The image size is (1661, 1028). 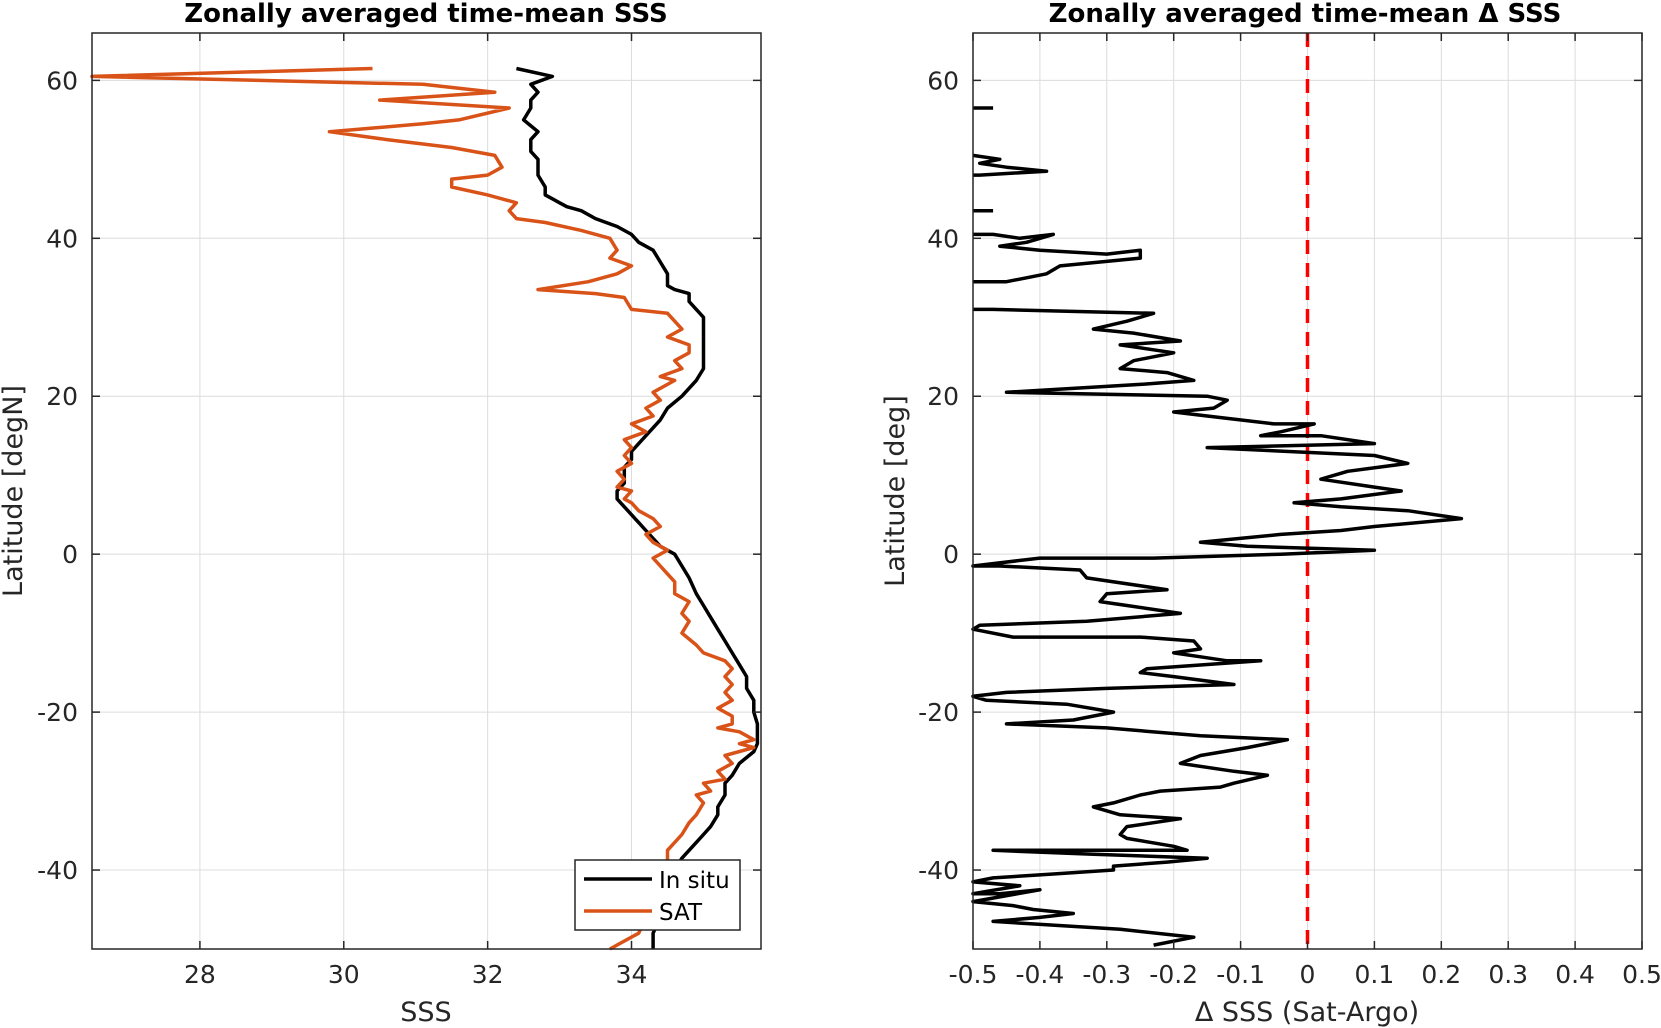 What do you see at coordinates (1575, 974) in the screenshot?
I see `x-tick-label: 0.4` at bounding box center [1575, 974].